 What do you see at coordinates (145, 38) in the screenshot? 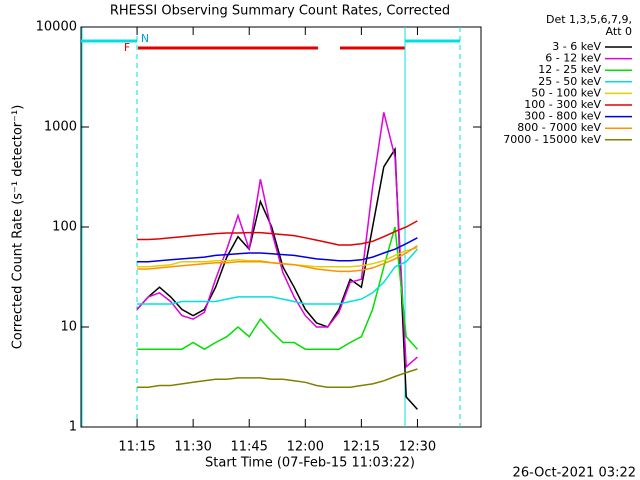
I see `flag-label: N` at bounding box center [145, 38].